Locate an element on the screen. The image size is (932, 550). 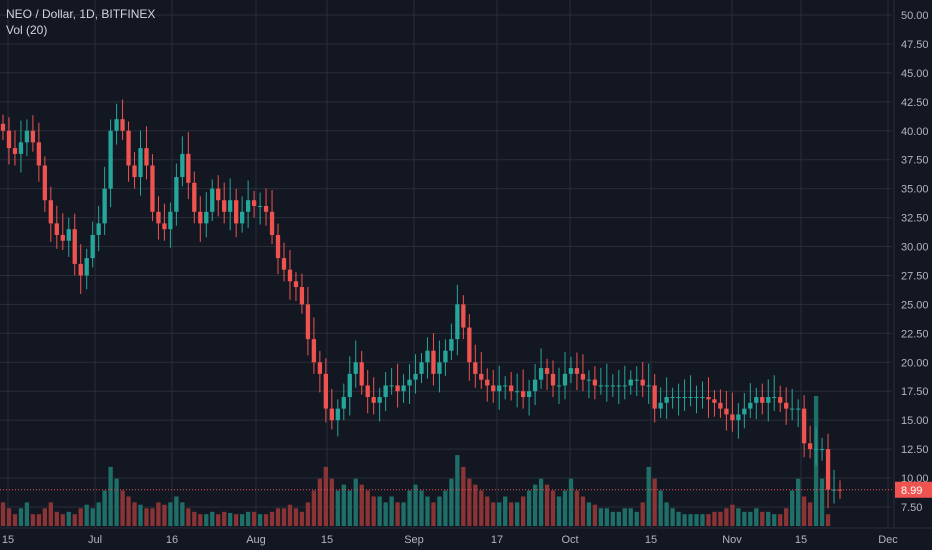
y-tick-label: 45.00 is located at coordinates (915, 74).